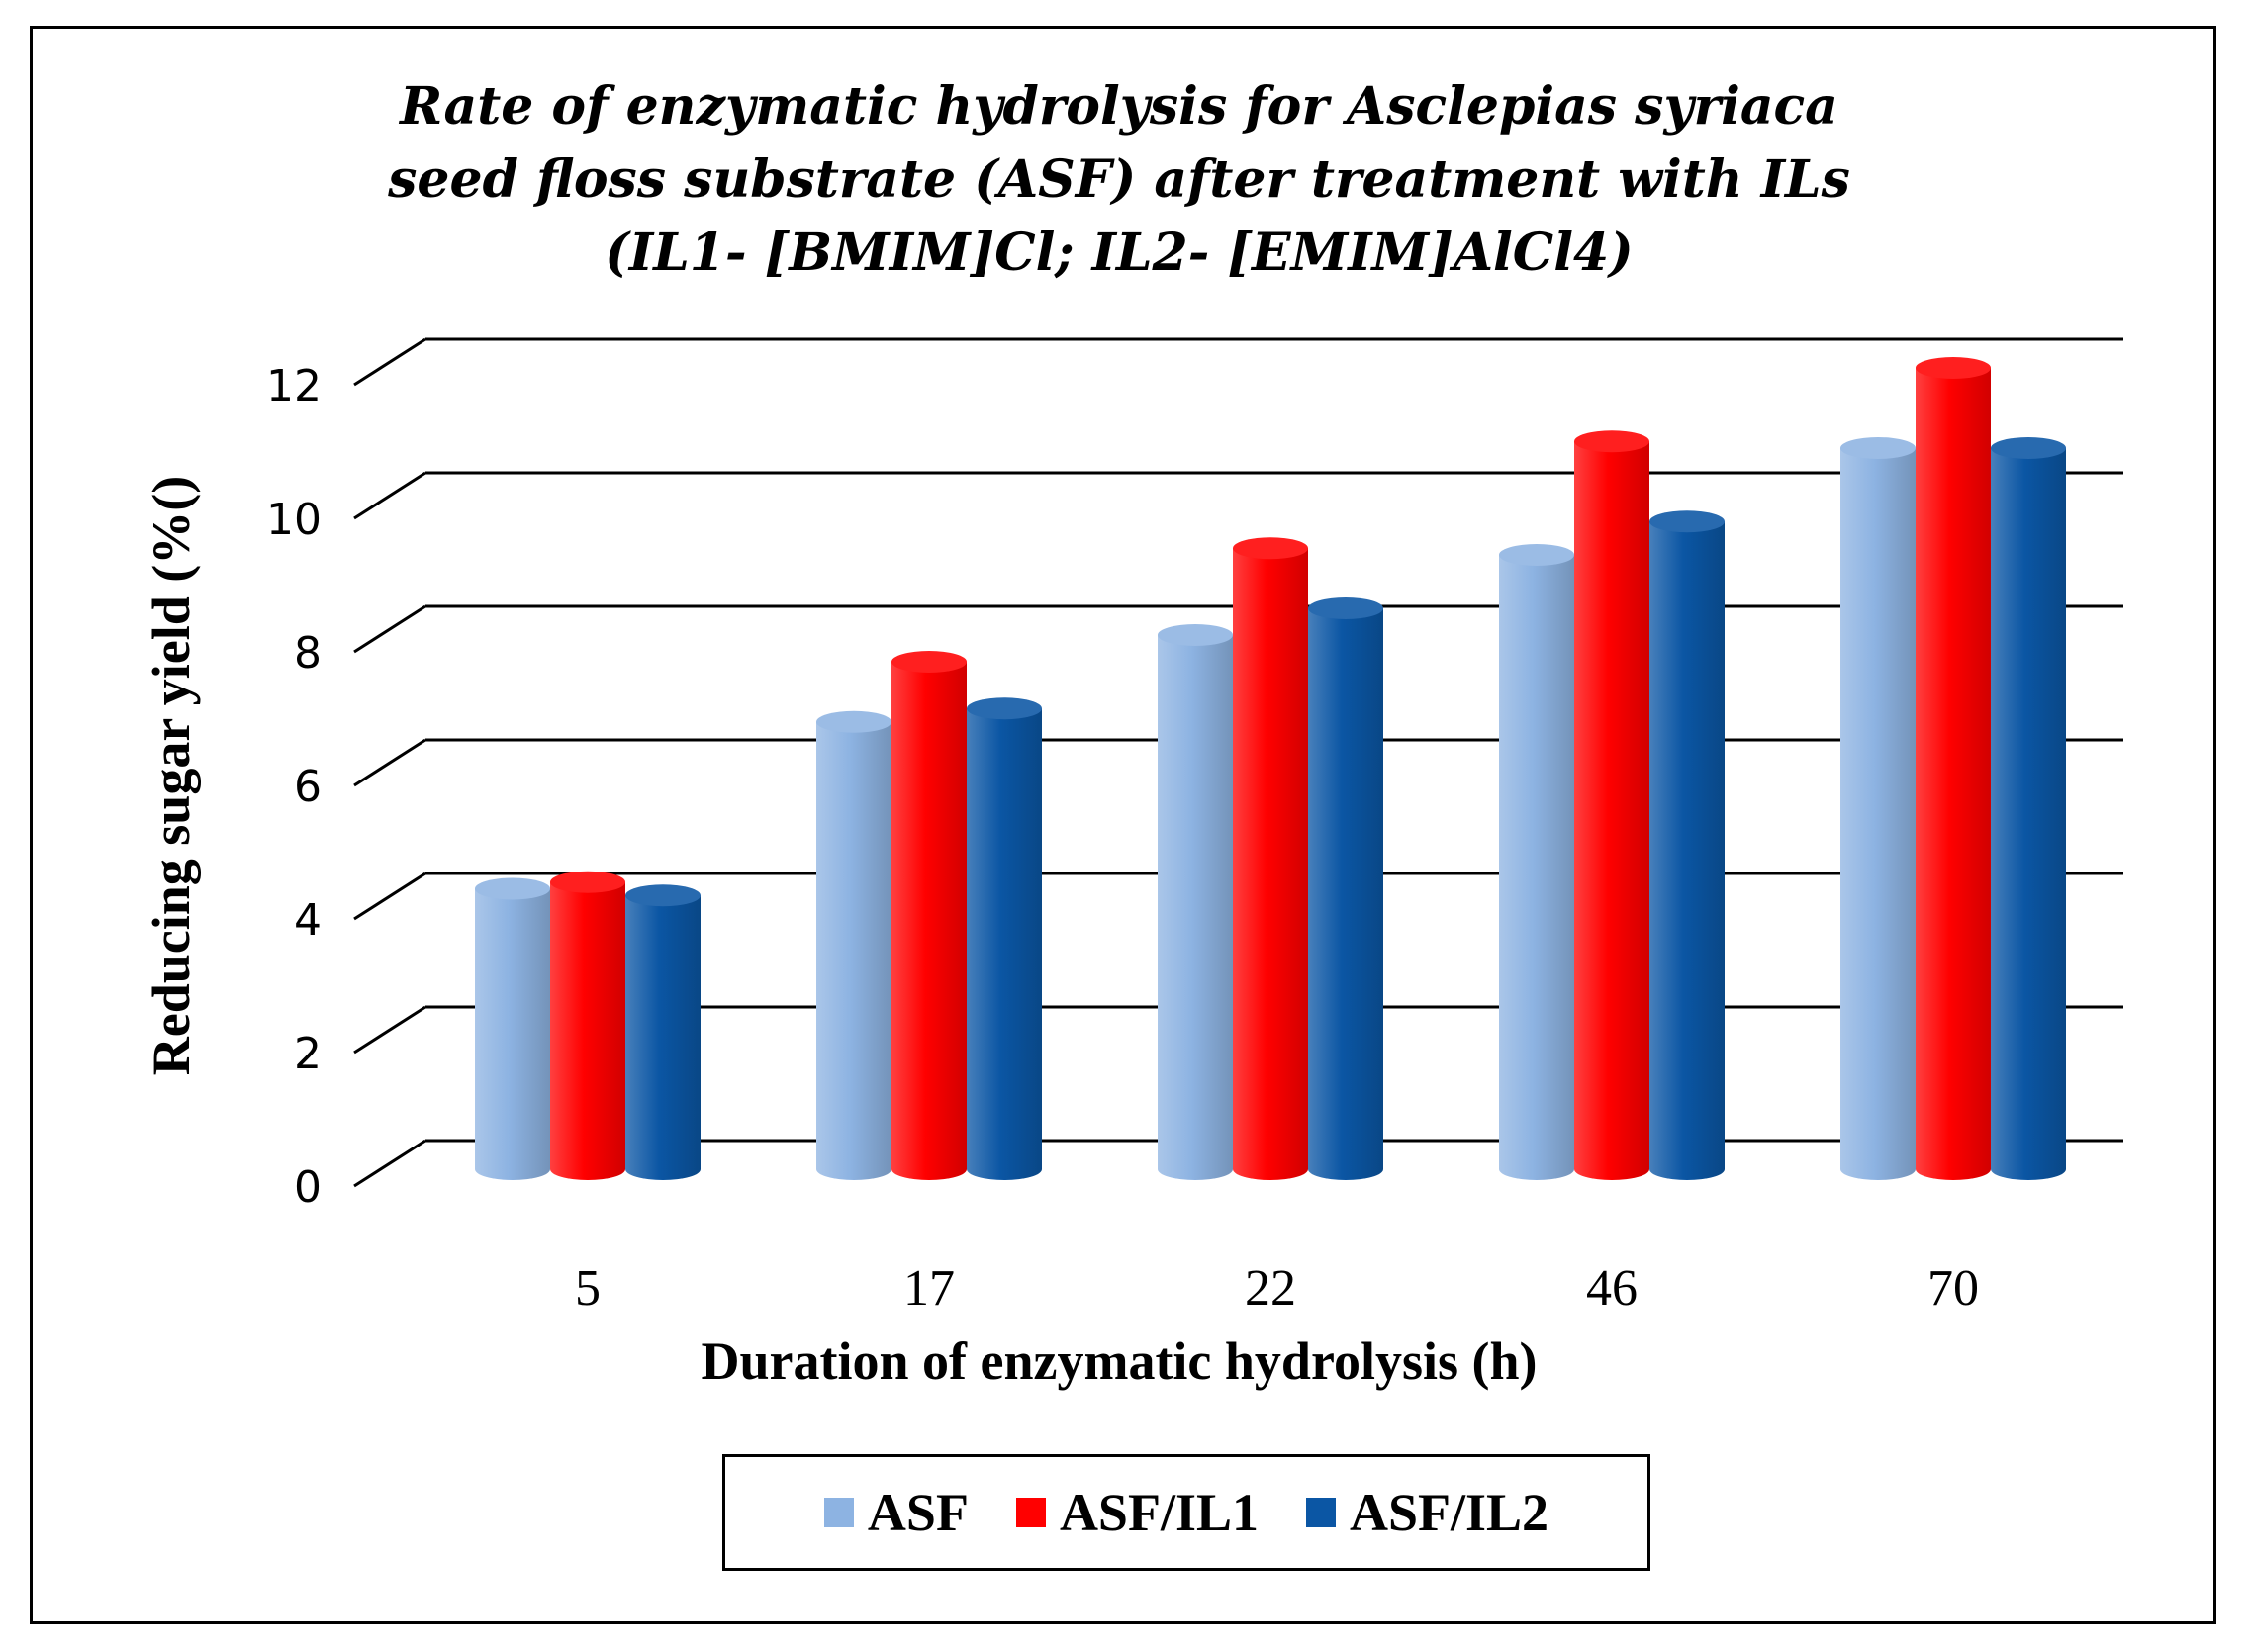 The width and height of the screenshot is (2252, 1652). Describe the element at coordinates (1449, 1512) in the screenshot. I see `legend-label-asf-il2: ASF/IL2` at that location.